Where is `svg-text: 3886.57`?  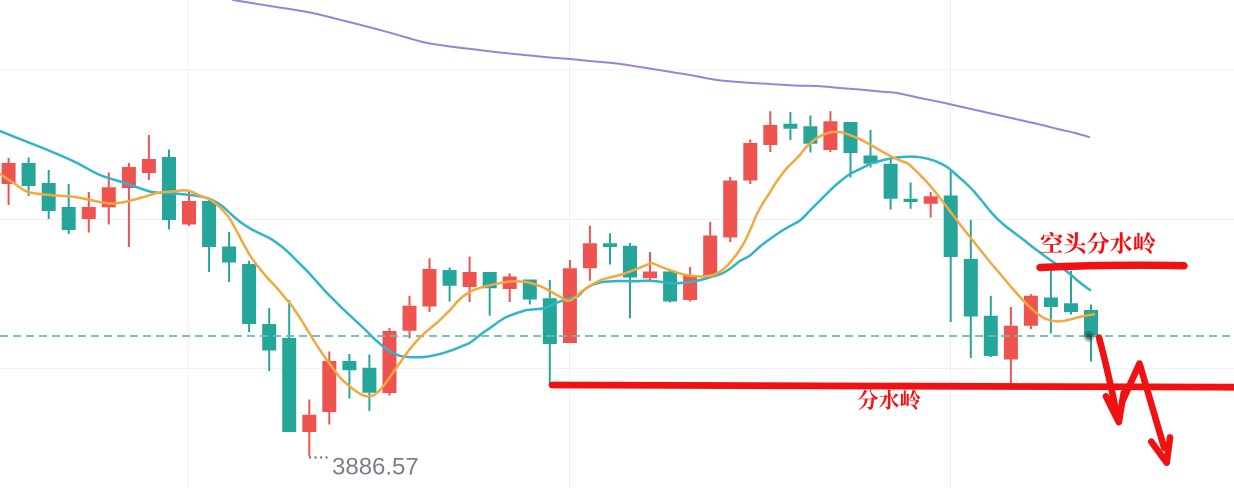
svg-text: 3886.57 is located at coordinates (375, 467).